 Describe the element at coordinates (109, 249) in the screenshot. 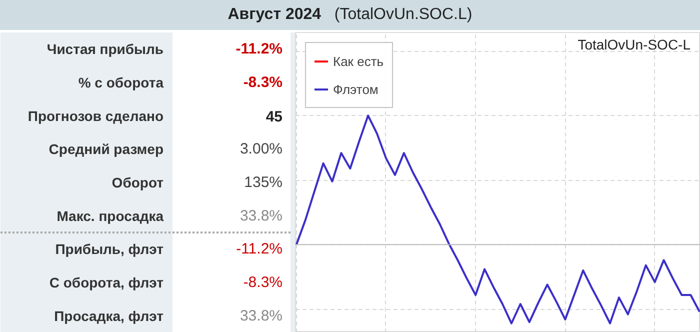

I see `category-label: Прибыль, флэт` at that location.